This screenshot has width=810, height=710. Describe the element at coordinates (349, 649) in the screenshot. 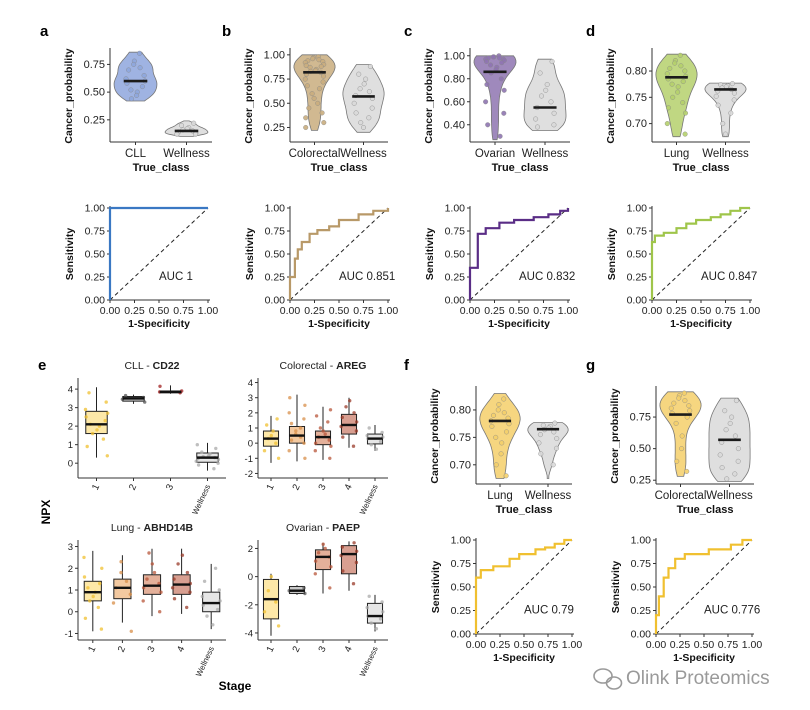

I see `x-tick-label: 4` at that location.